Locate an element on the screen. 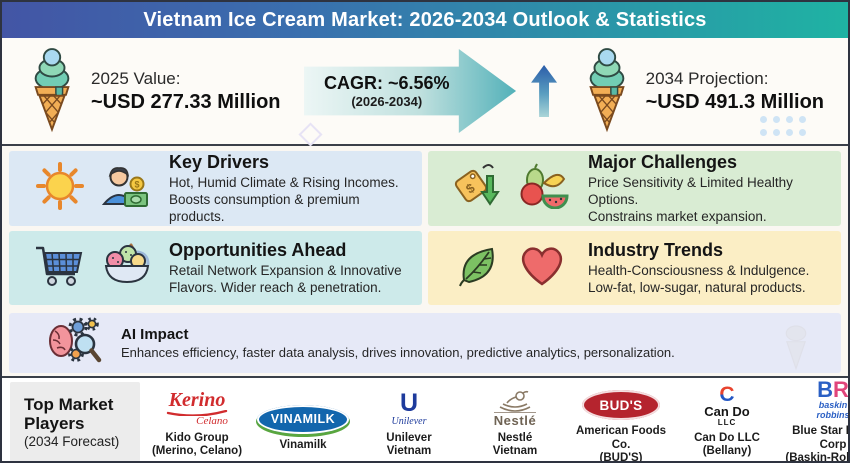  stat-label: 2025 Value: is located at coordinates (136, 78).